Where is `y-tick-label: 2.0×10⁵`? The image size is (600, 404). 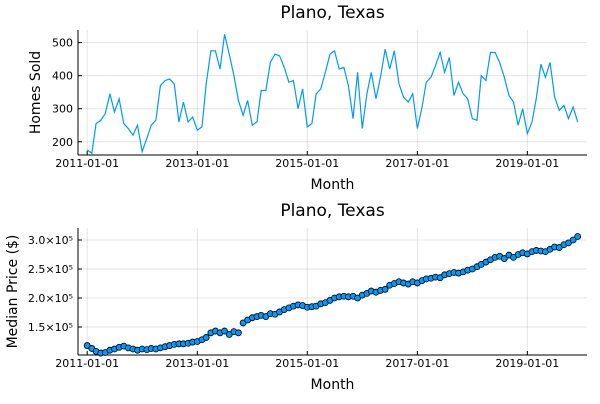
y-tick-label: 2.0×10⁵ is located at coordinates (50, 298).